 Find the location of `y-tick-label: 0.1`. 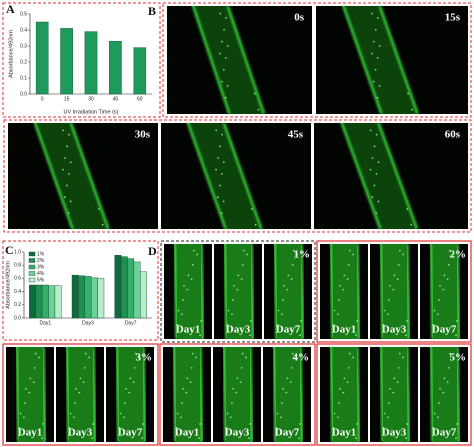

y-tick-label: 0.1 is located at coordinates (23, 78).